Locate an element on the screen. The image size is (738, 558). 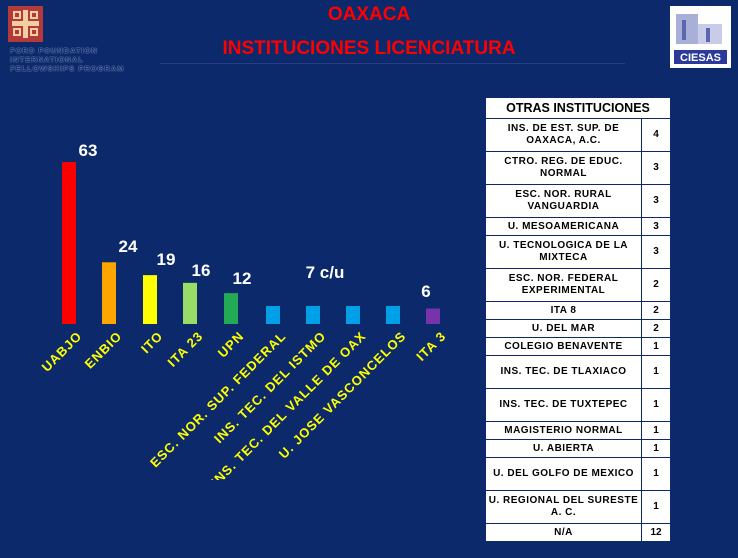
table-row: COLEGIO BENAVENTE 1 is located at coordinates (578, 346).